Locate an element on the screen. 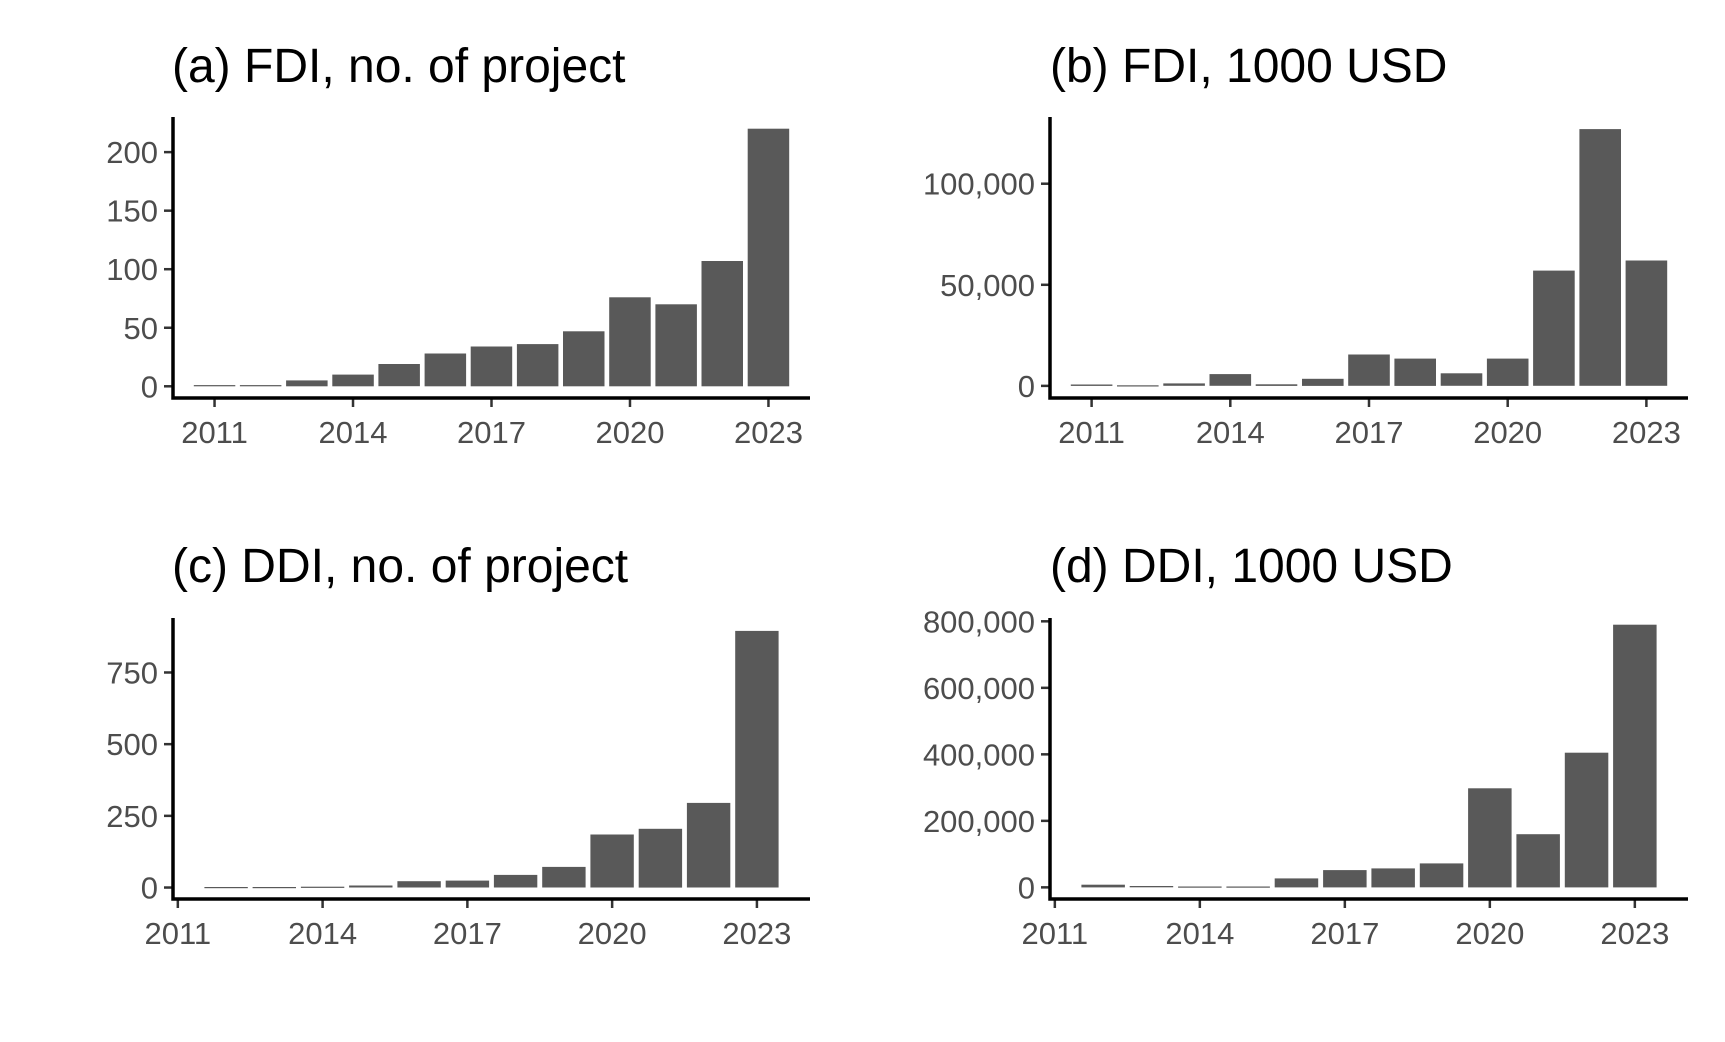 The height and width of the screenshot is (1042, 1725). panel-a-bar-2021 is located at coordinates (676, 345).